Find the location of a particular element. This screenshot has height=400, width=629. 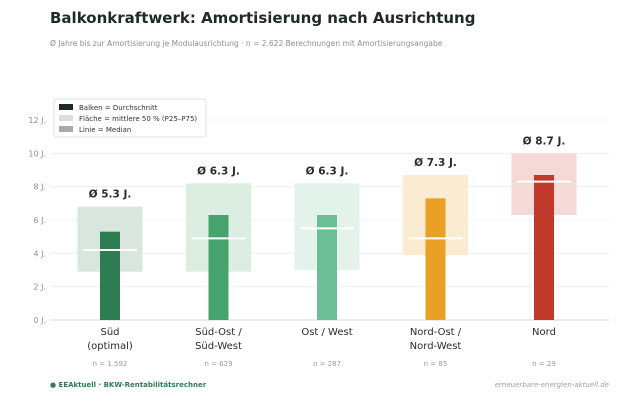

category-label: Süd-Ost / is located at coordinates (218, 332).